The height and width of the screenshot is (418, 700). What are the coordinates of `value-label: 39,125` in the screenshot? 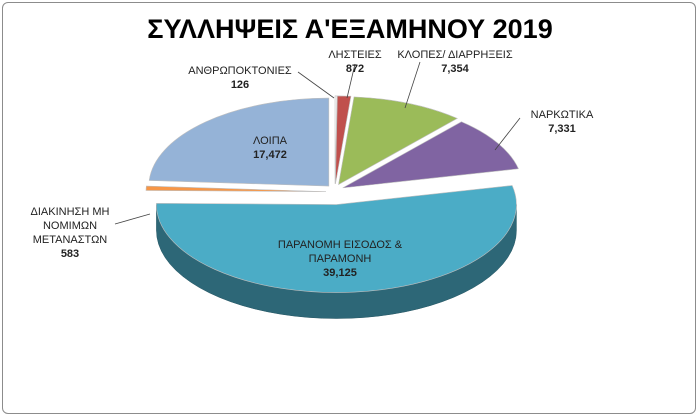 It's located at (340, 273).